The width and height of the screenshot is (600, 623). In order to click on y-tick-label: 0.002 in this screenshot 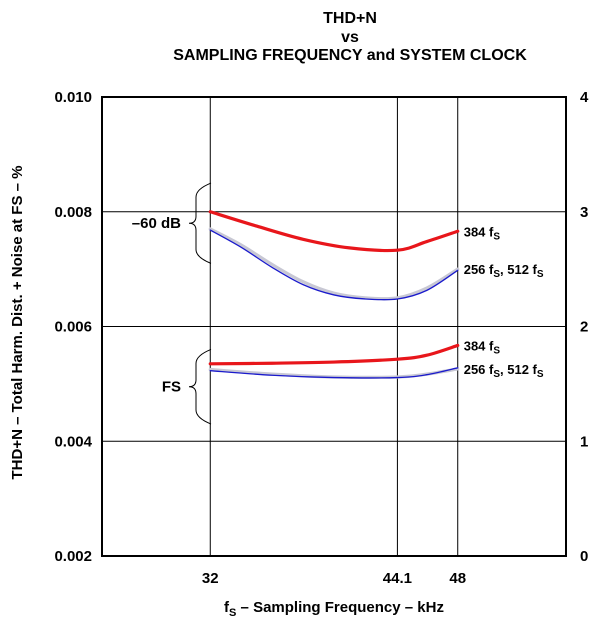, I will do `click(73, 556)`.